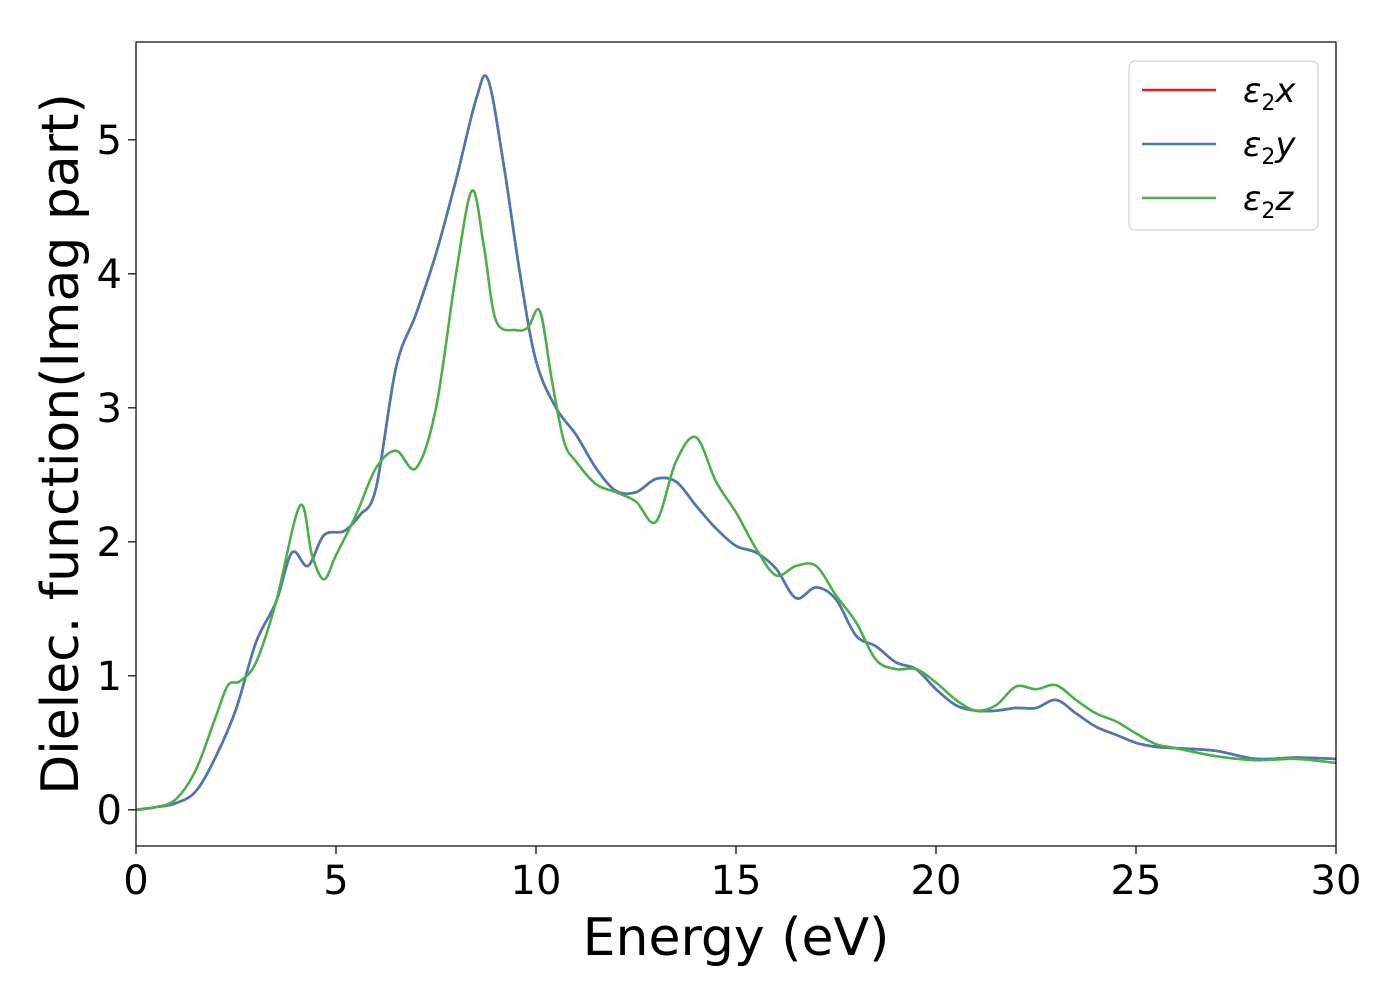 The height and width of the screenshot is (1000, 1400). Describe the element at coordinates (736, 938) in the screenshot. I see `x-axis-title: Energy (eV)` at that location.